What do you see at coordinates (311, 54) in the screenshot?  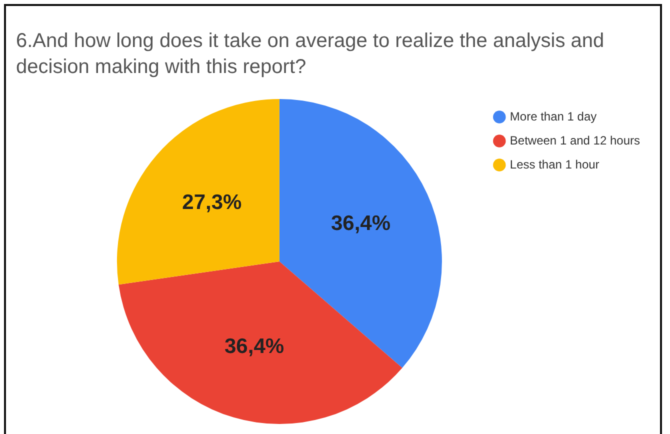 I see `chart-title: 6.And how long does it take on average to realize the analysis and decision making with this report?` at bounding box center [311, 54].